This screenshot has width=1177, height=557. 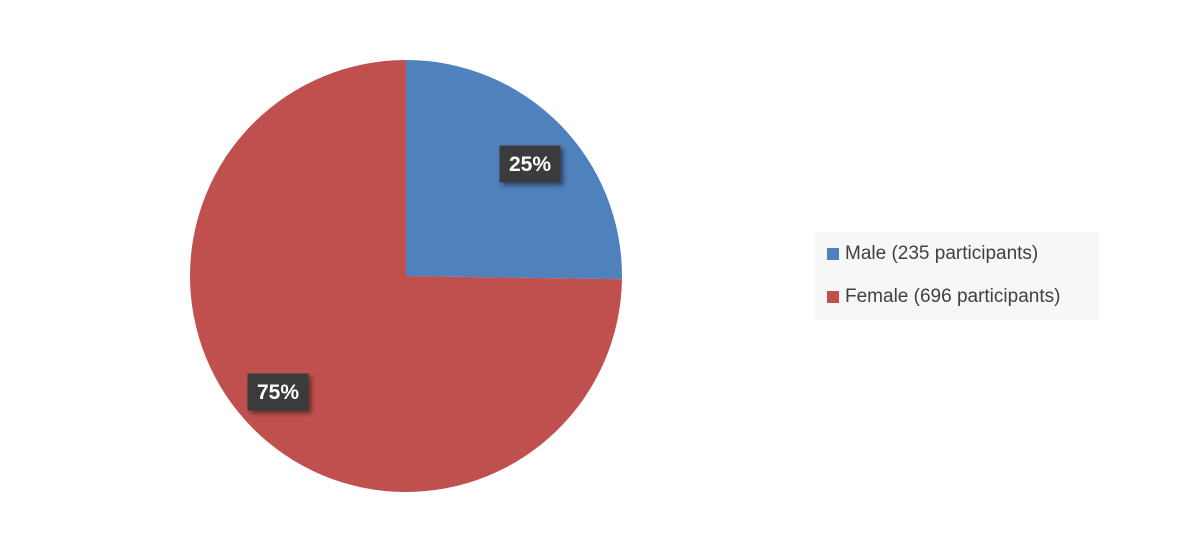 I want to click on data-label-text-female: 75%, so click(x=278, y=392).